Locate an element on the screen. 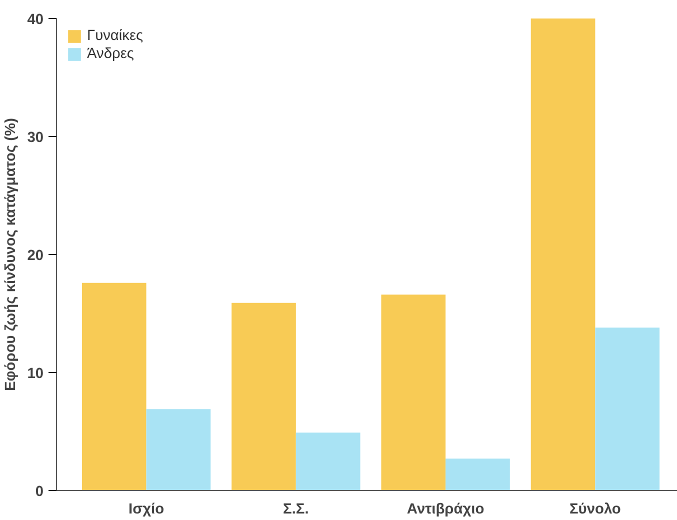 The image size is (677, 520). x-tick-label: Ισχίο is located at coordinates (146, 510).